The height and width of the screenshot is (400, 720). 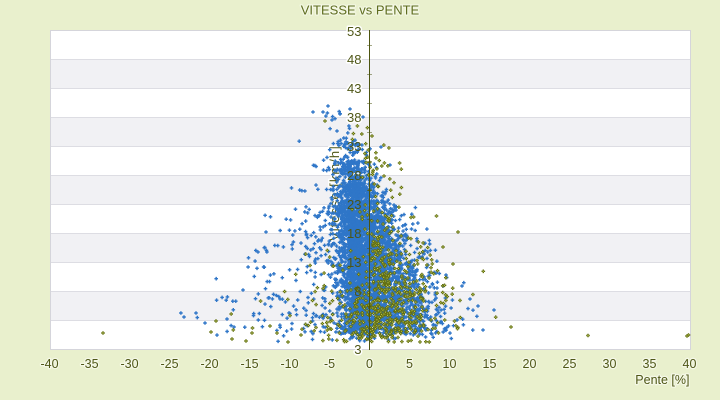 What do you see at coordinates (329, 364) in the screenshot?
I see `svg-text: -5` at bounding box center [329, 364].